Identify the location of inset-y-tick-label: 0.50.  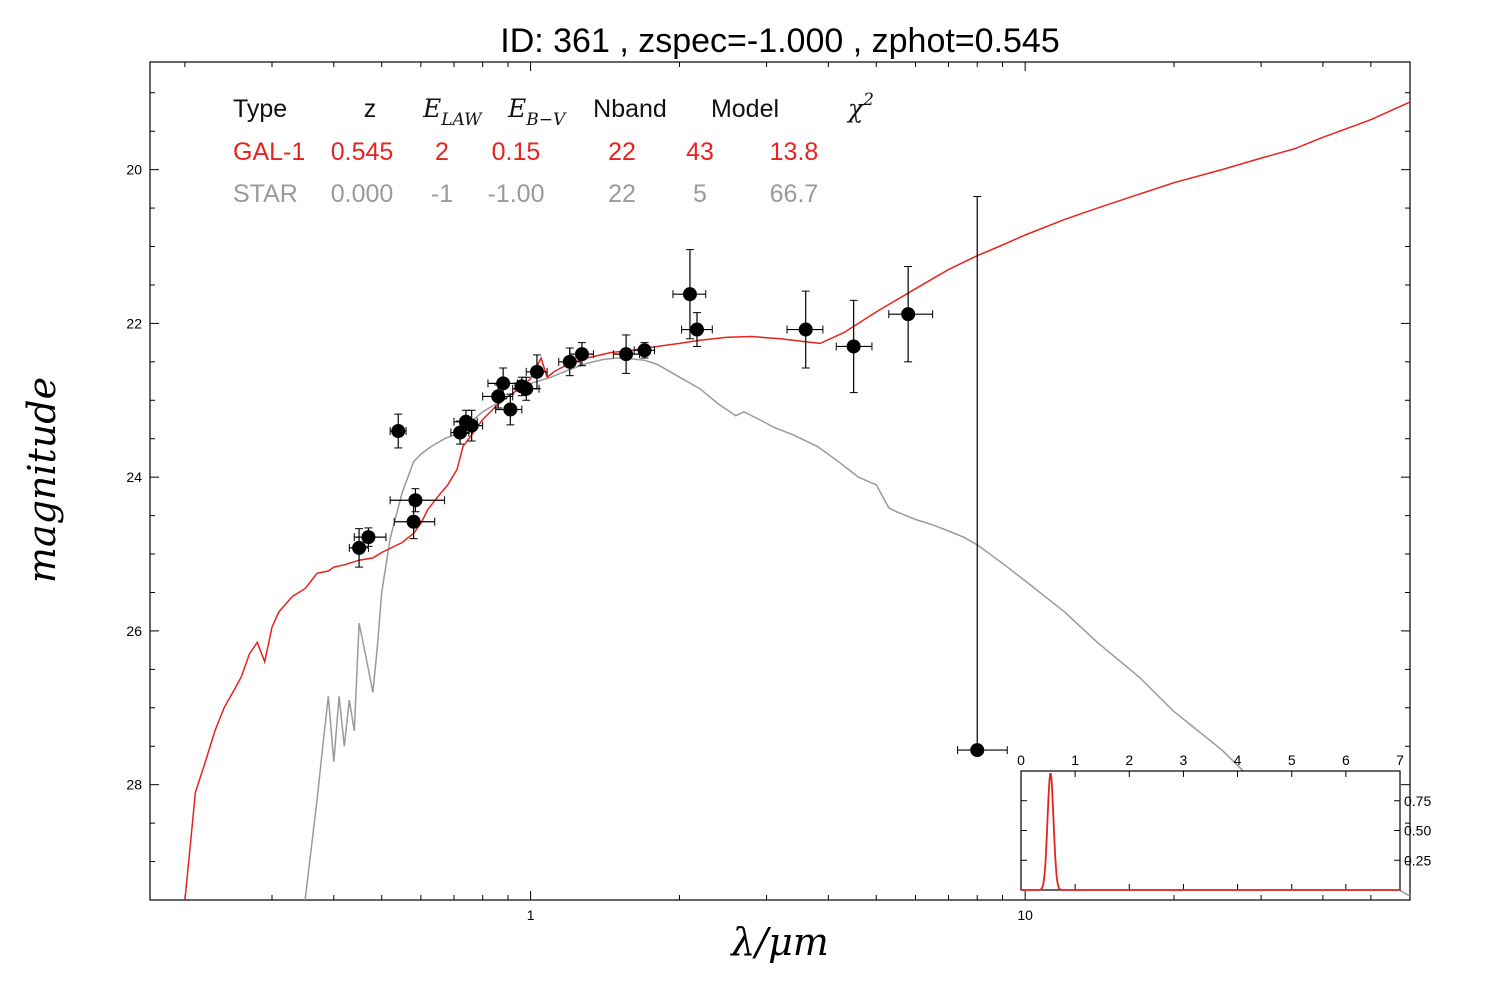
(1417, 831).